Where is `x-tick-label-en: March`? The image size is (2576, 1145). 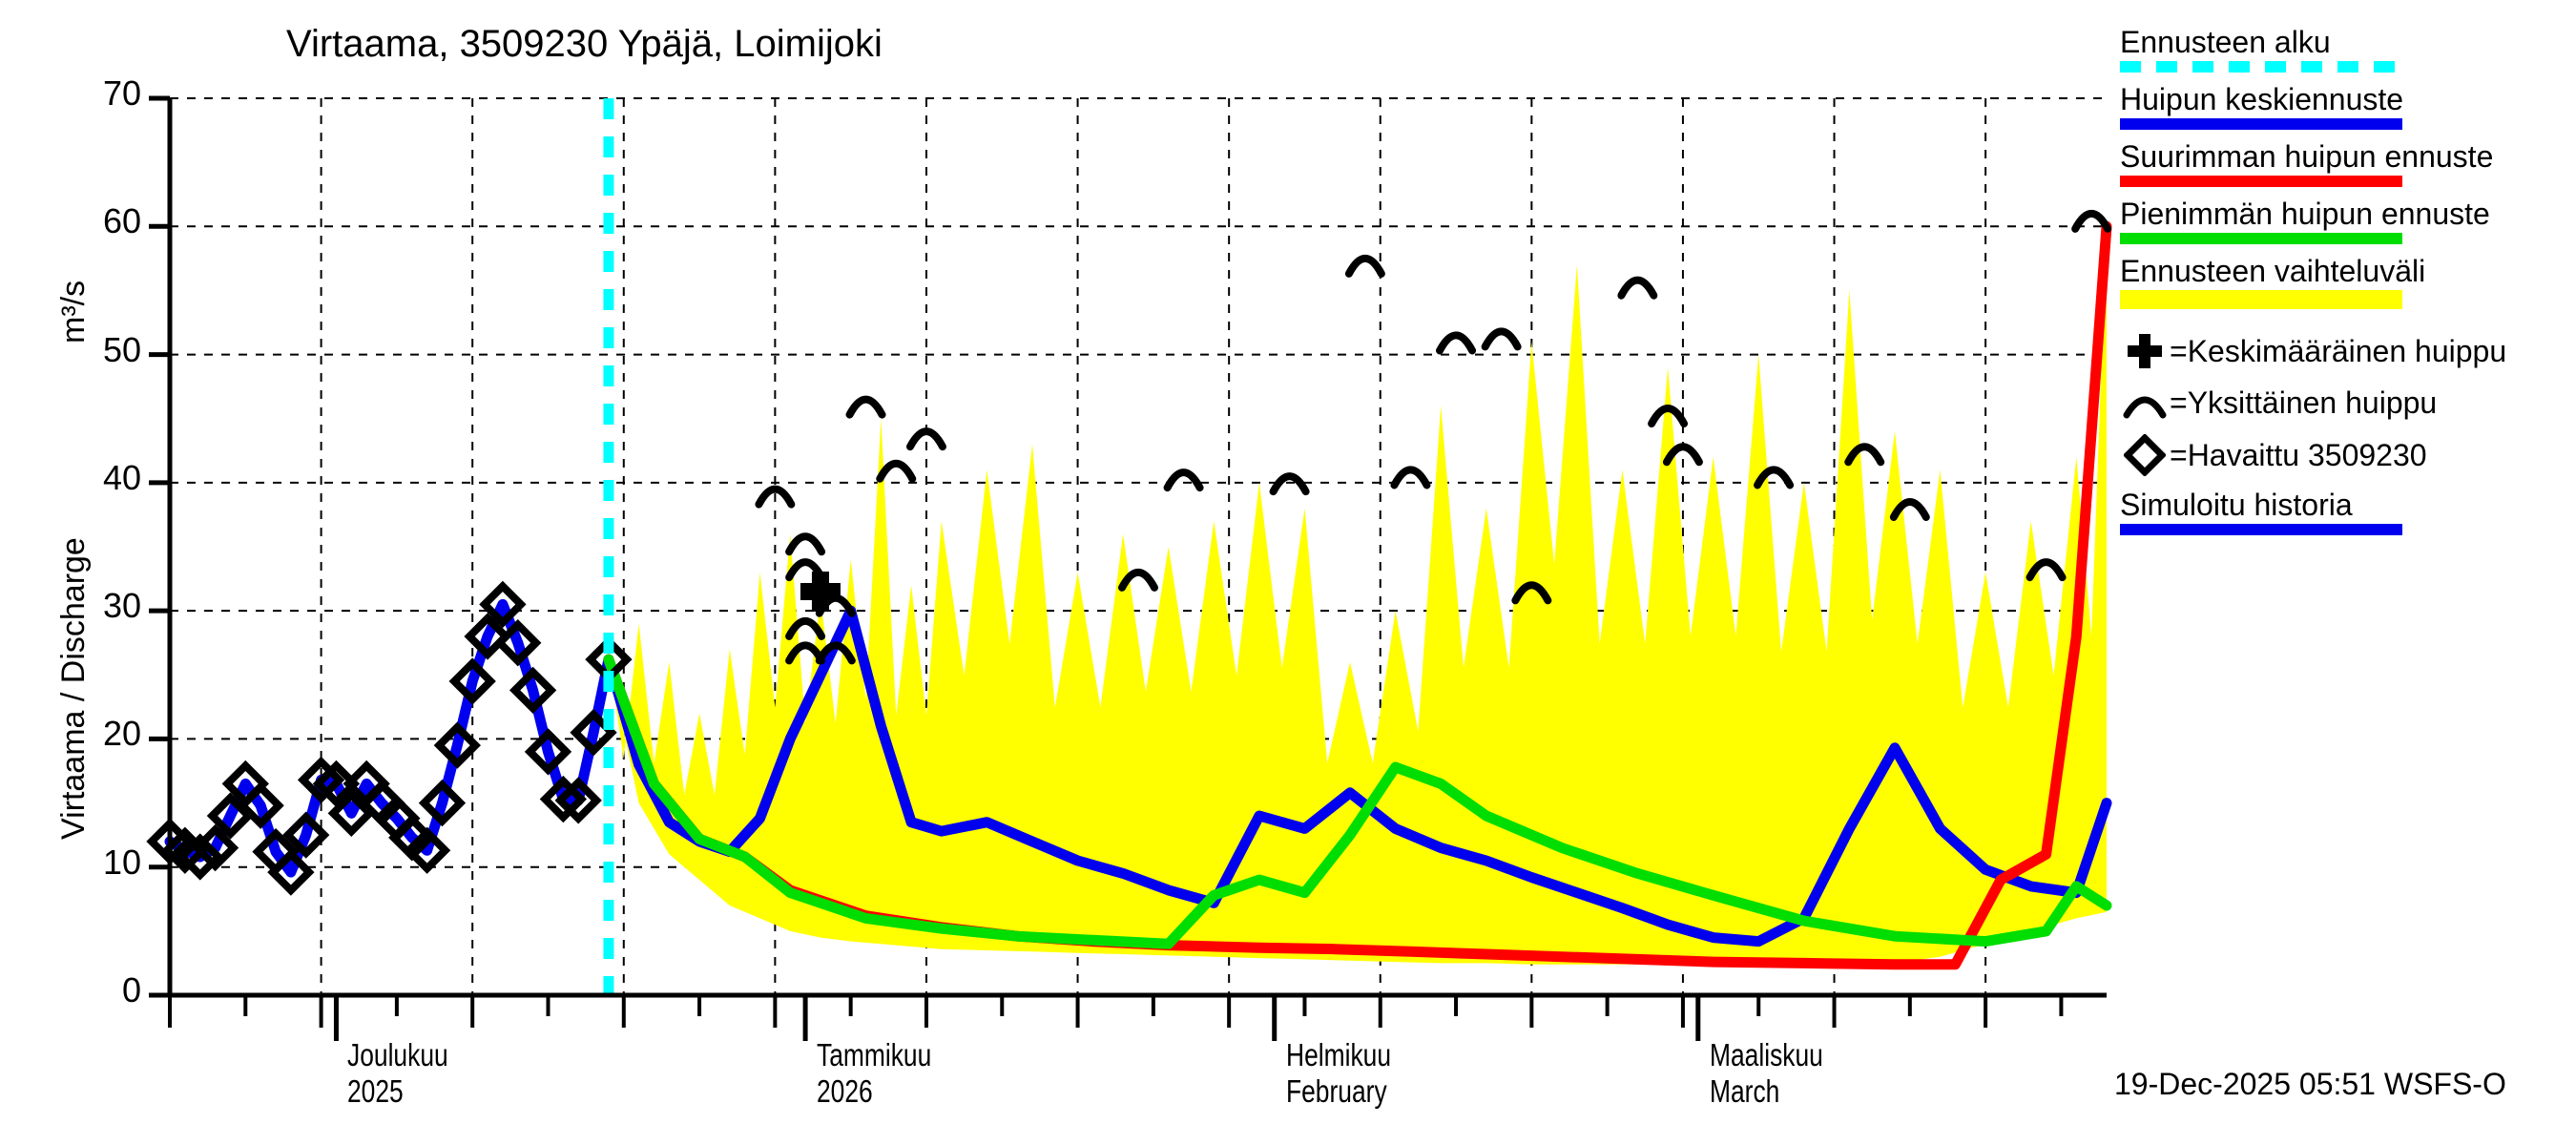
x-tick-label-en: March is located at coordinates (1744, 1091).